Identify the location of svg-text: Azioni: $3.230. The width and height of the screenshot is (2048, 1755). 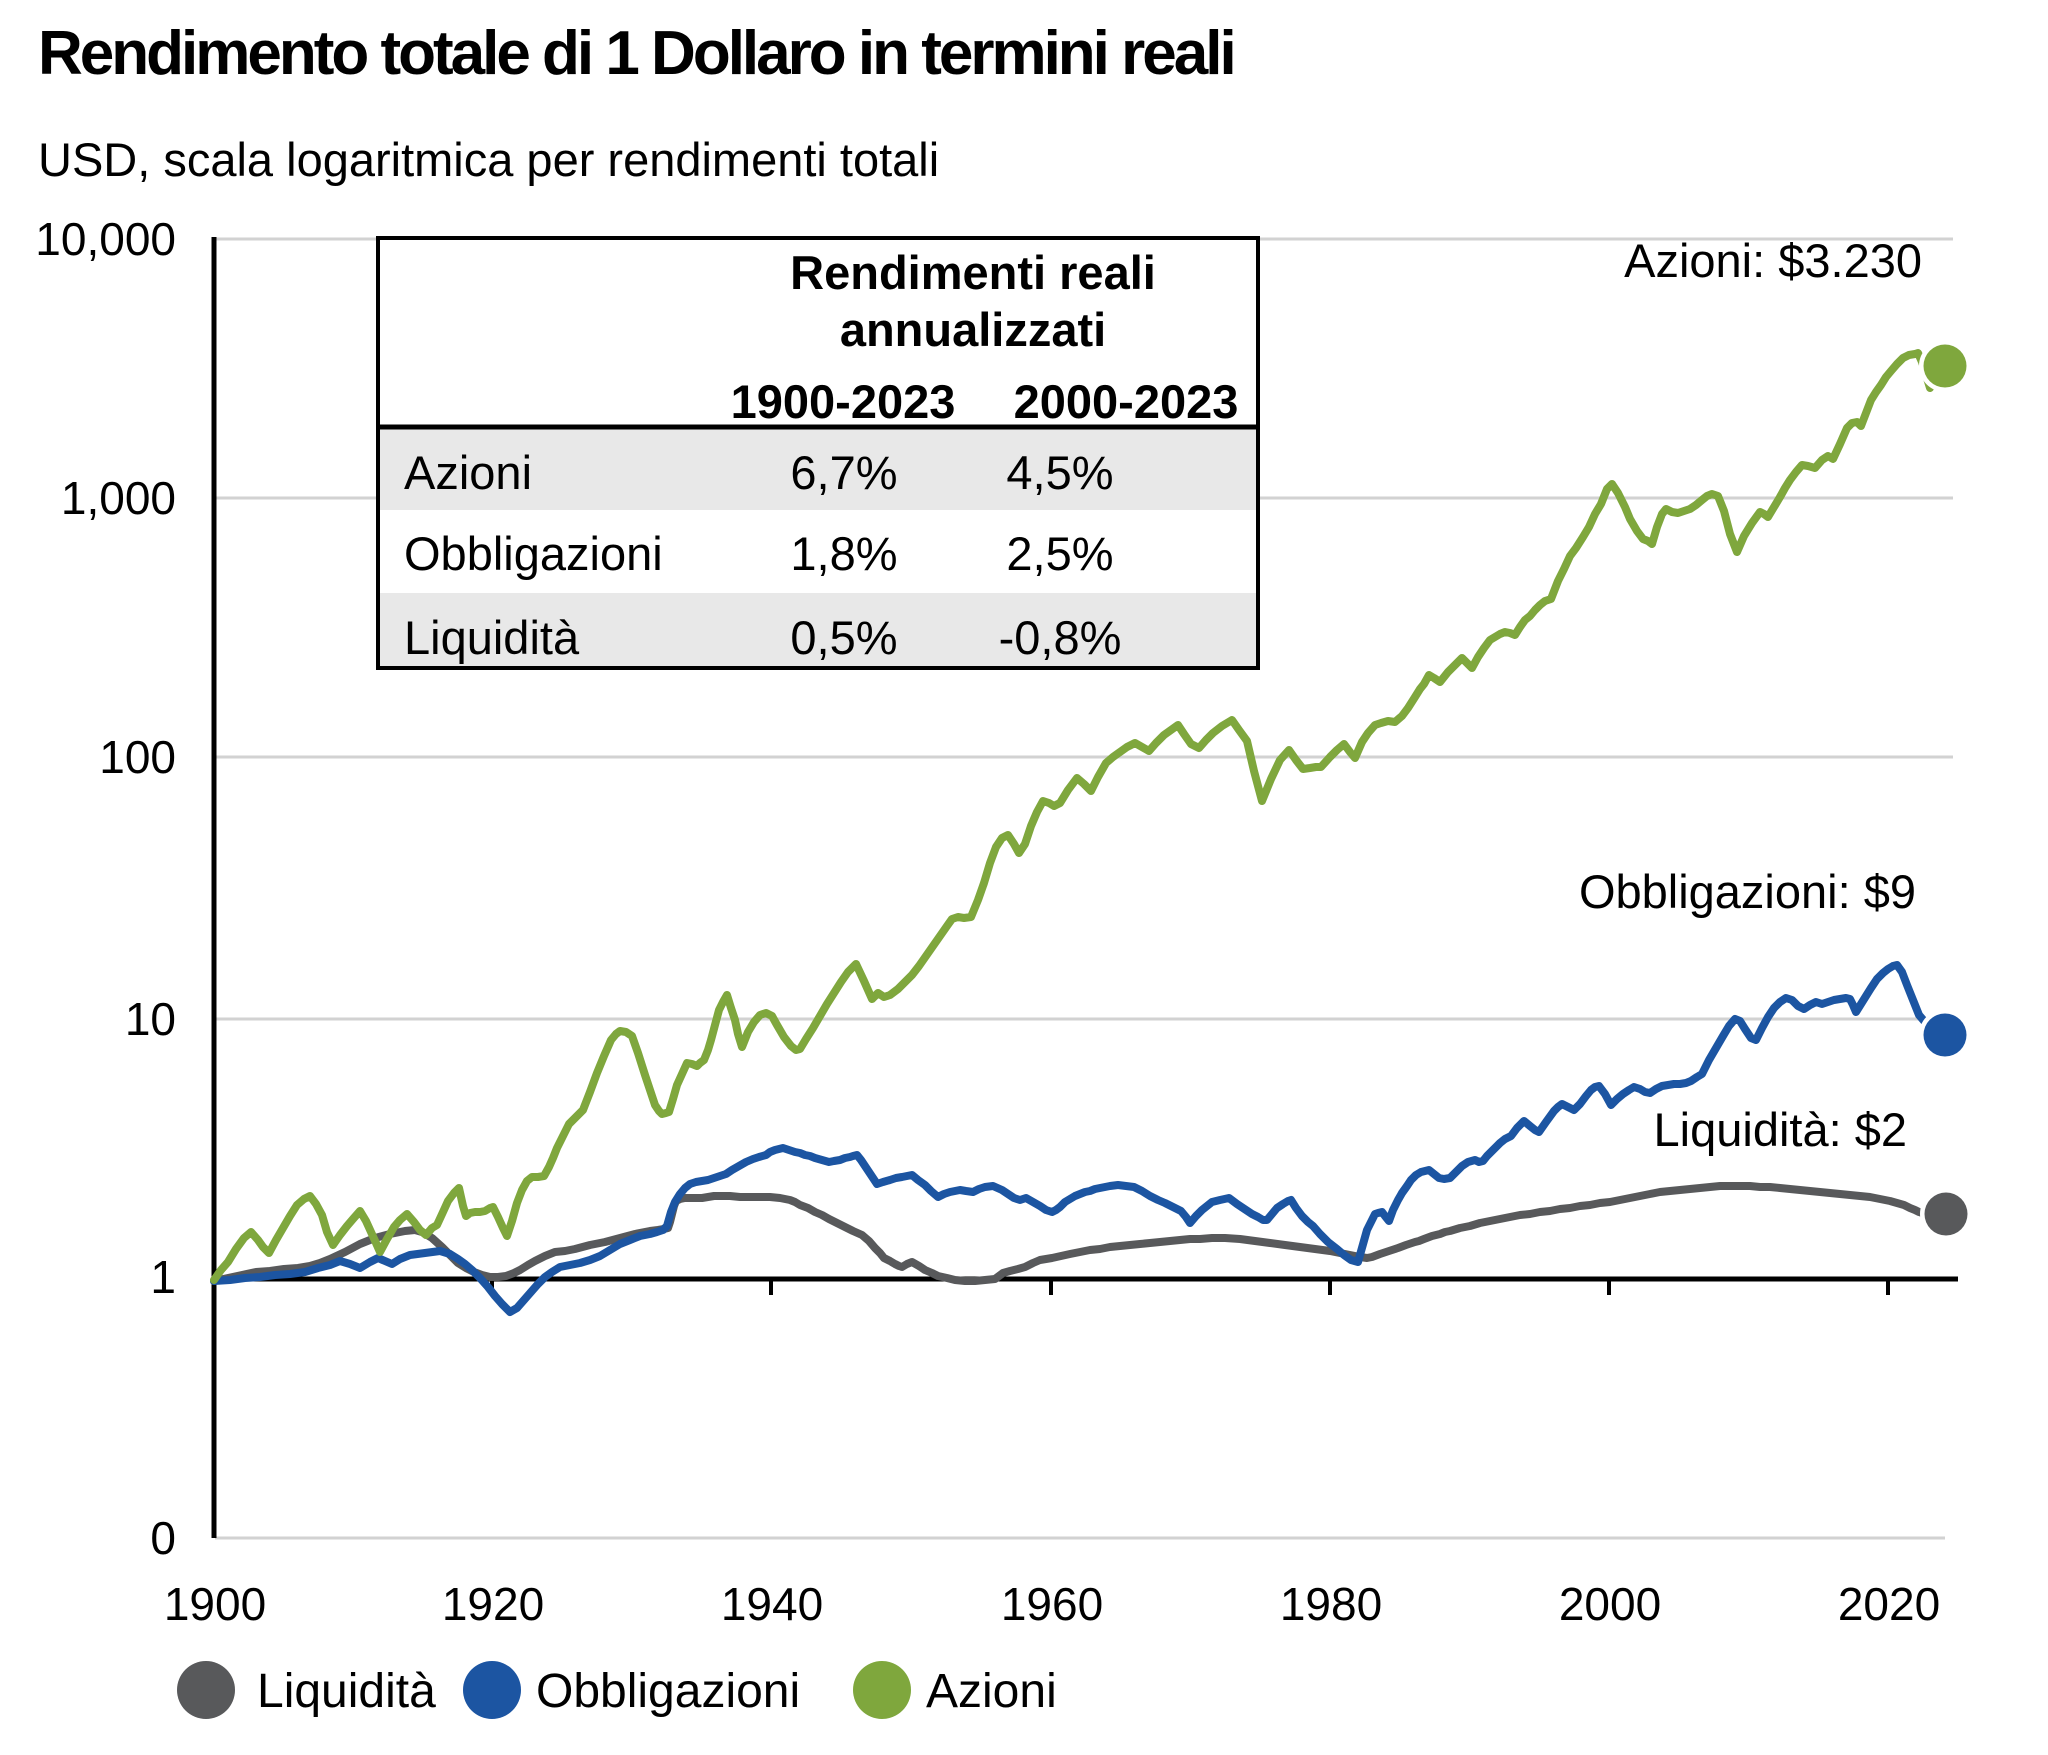
(1773, 260).